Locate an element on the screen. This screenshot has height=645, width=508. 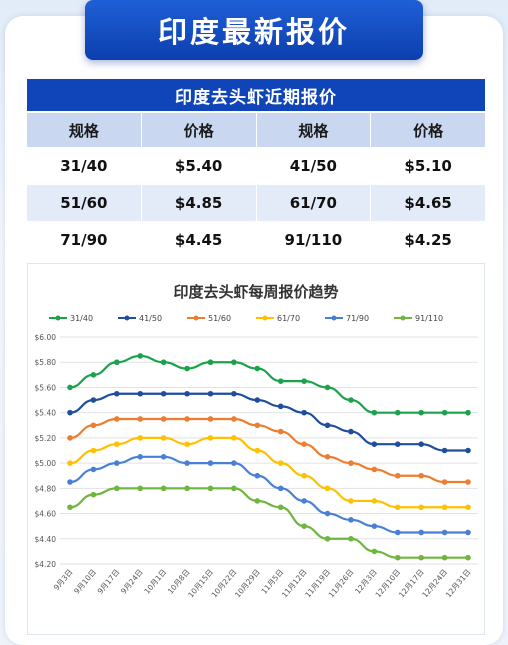
table-row: 71/90 $4.45 91/110 $4.25 is located at coordinates (256, 240).